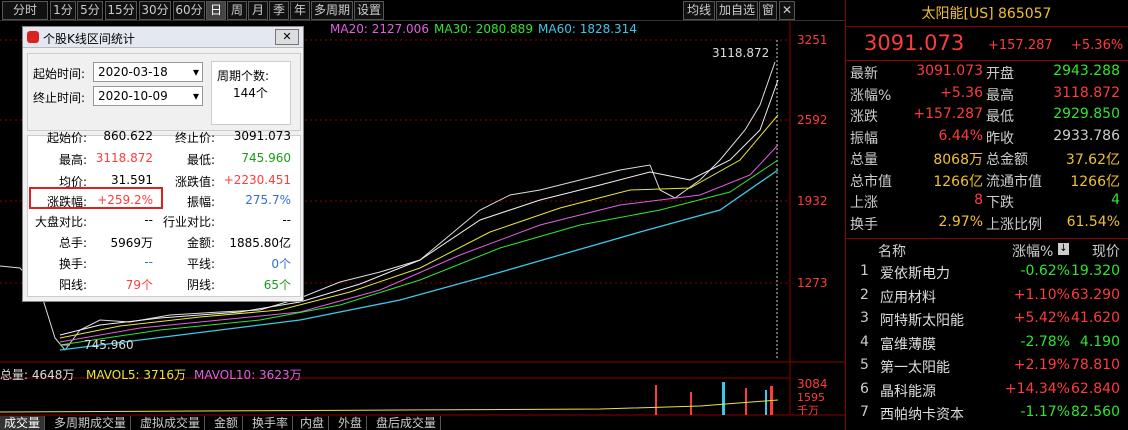 The image size is (1128, 430). I want to click on ma-label: MA60: 1828.314, so click(587, 29).